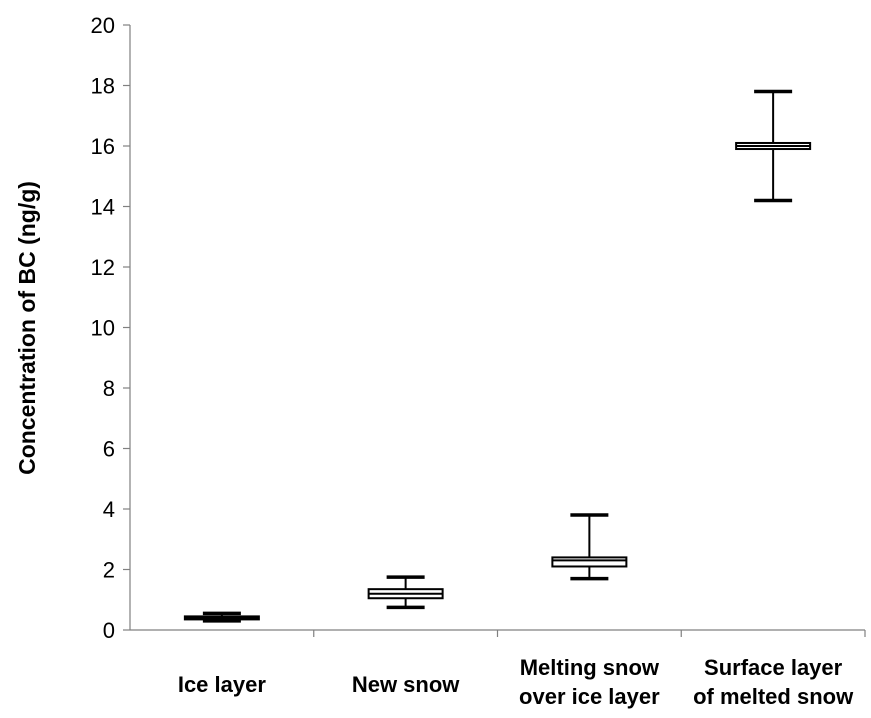  I want to click on y-tick-label: 8, so click(109, 388).